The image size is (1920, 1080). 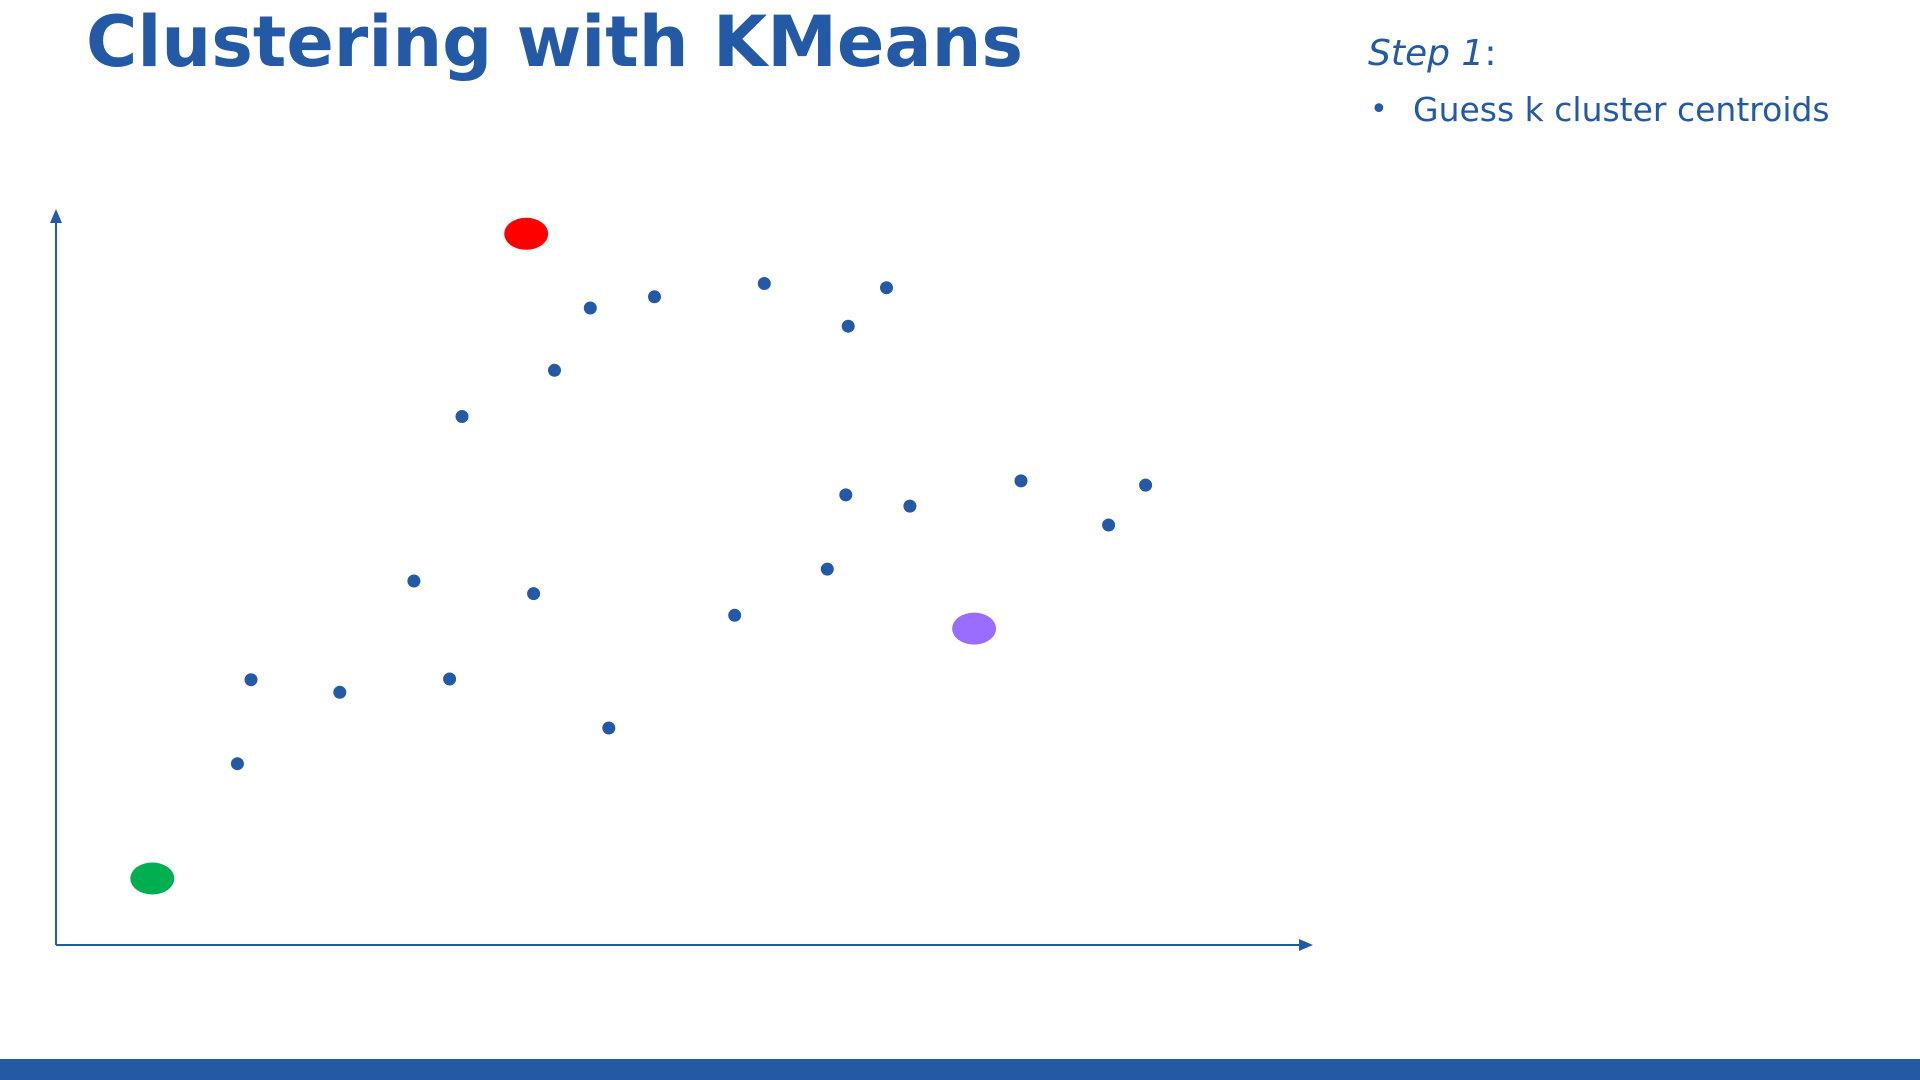 What do you see at coordinates (1599, 54) in the screenshot?
I see `step-heading: Step 1:` at bounding box center [1599, 54].